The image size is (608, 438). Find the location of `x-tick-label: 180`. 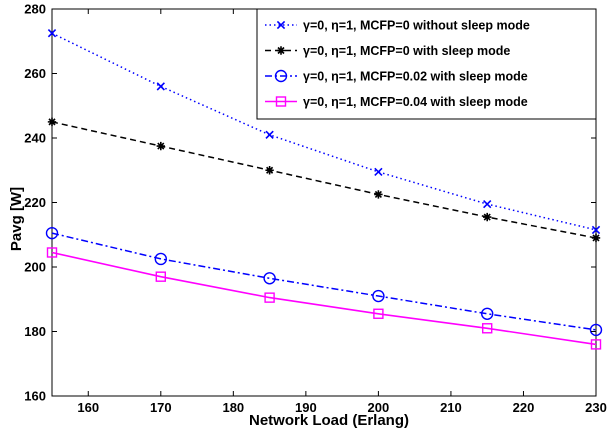

x-tick-label: 180 is located at coordinates (233, 407).